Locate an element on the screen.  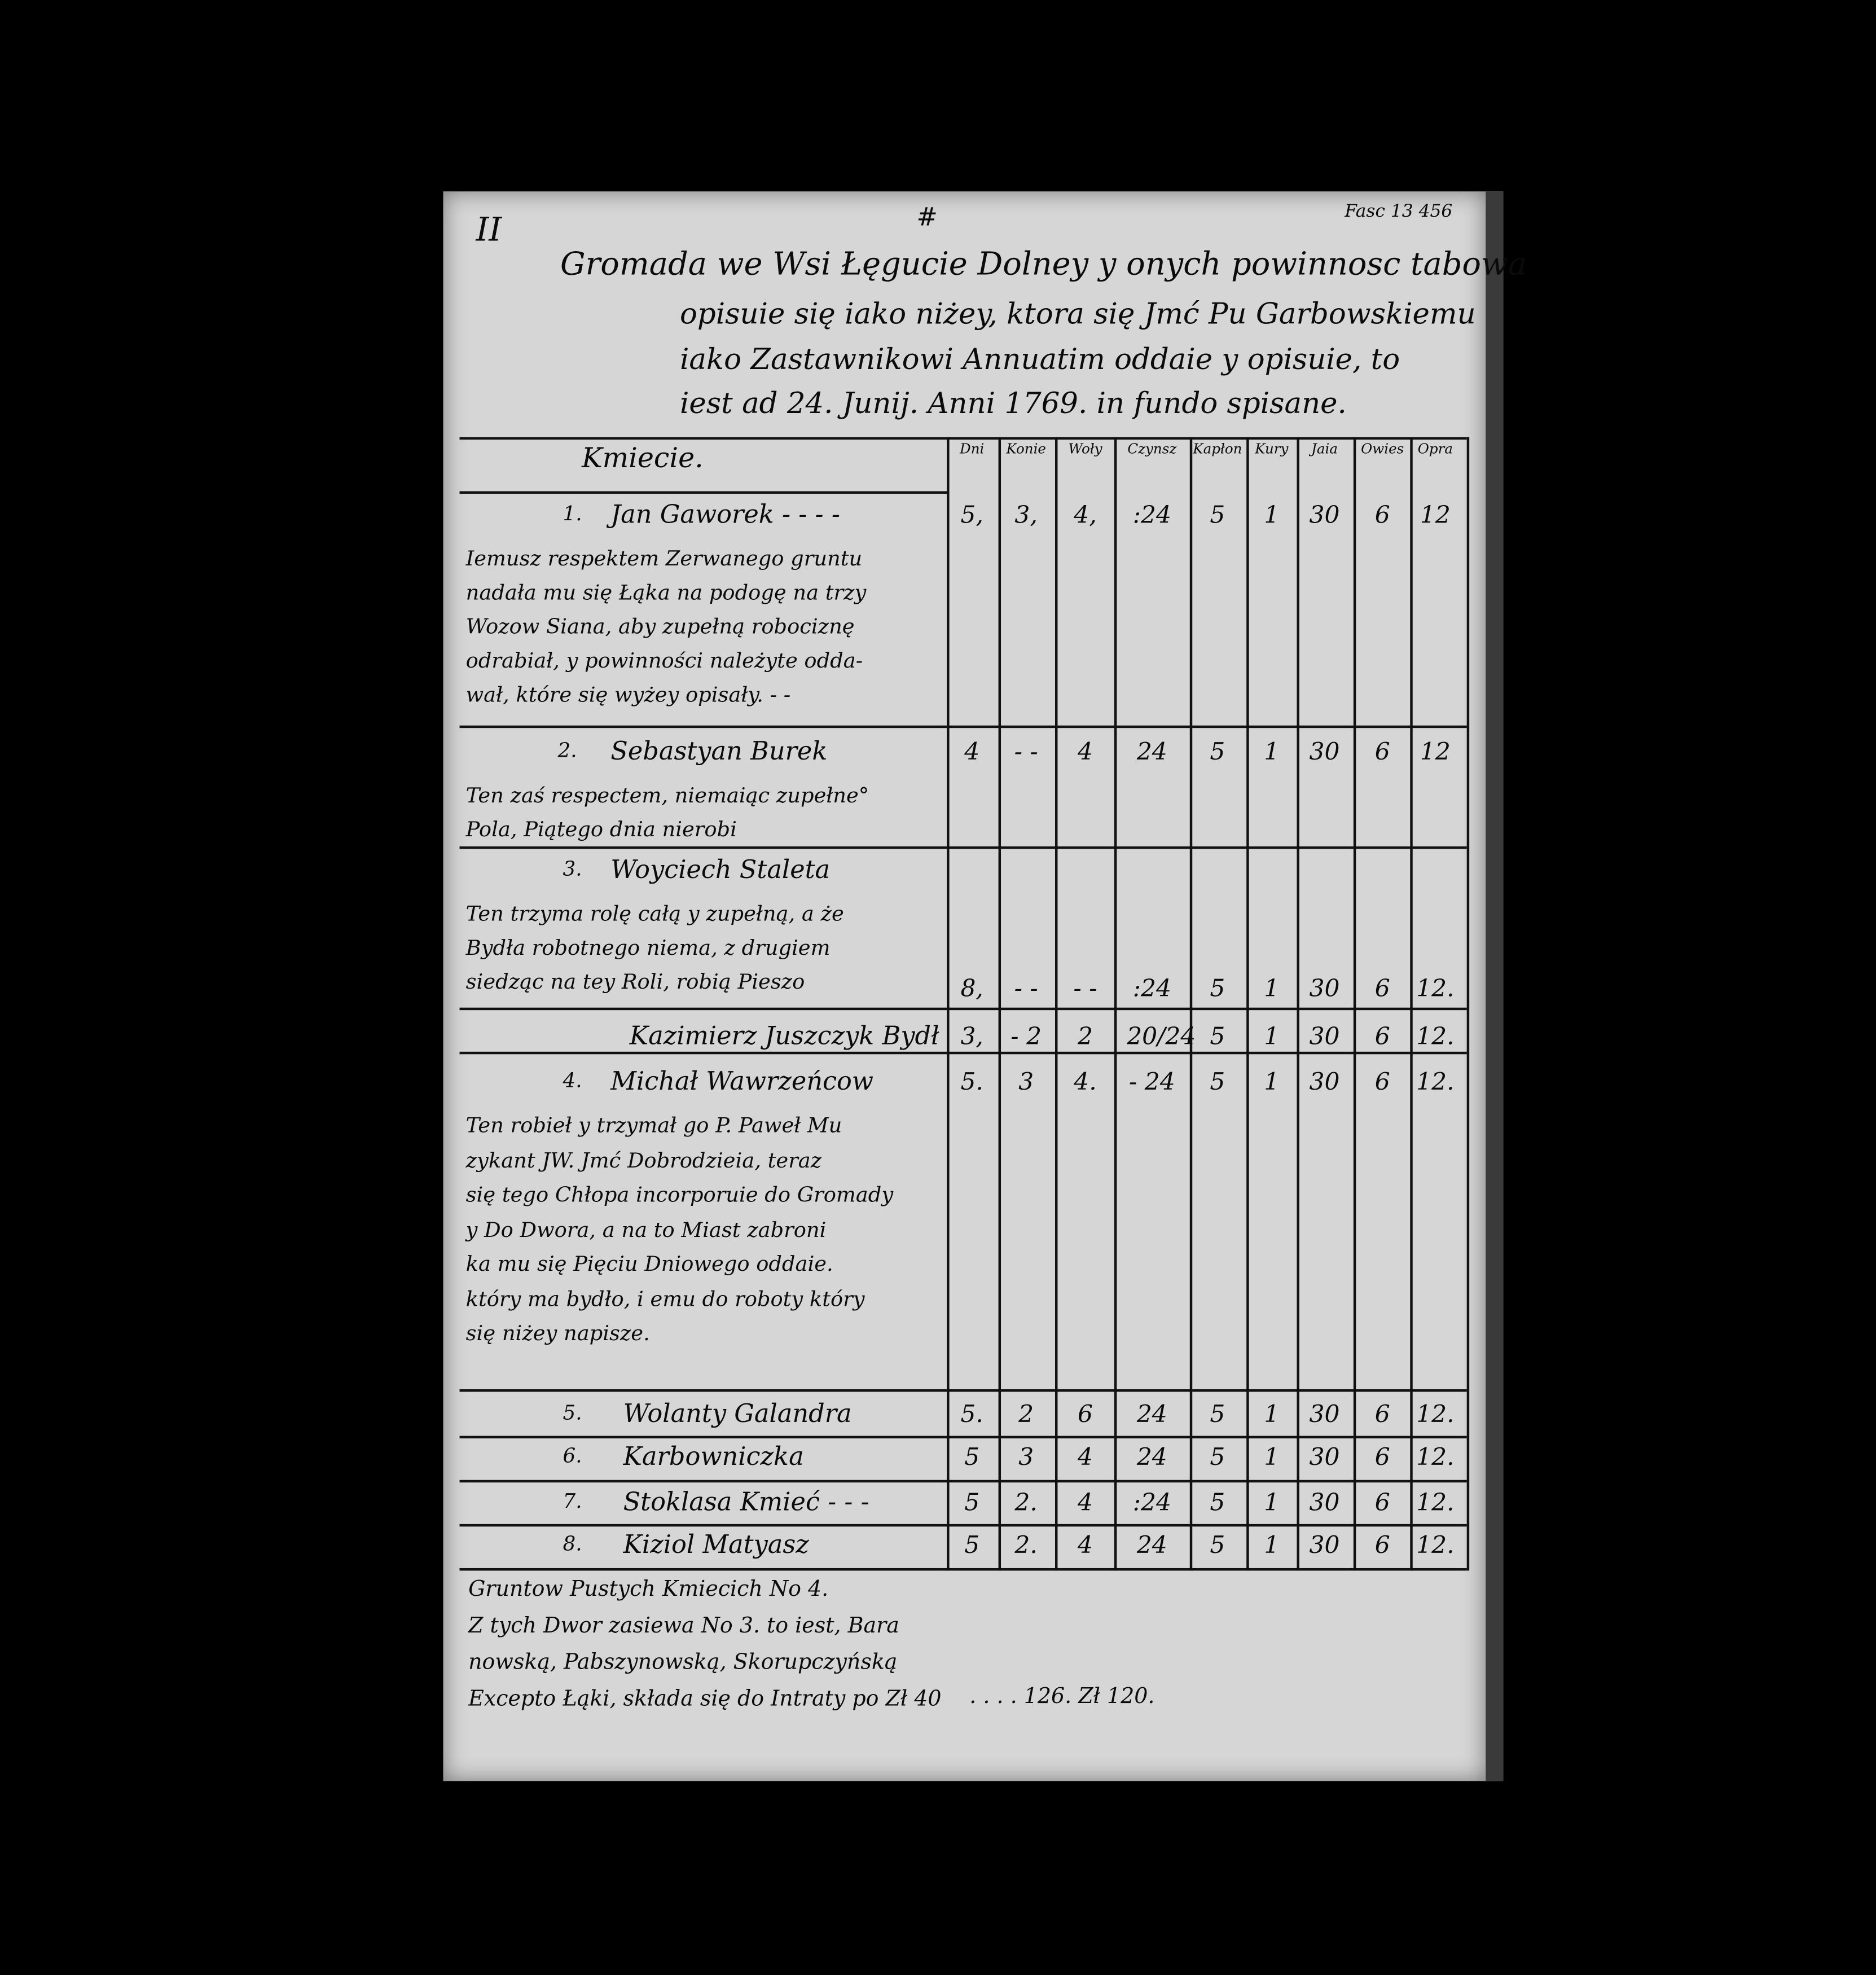
column-header-1: Konie is located at coordinates (1026, 449).